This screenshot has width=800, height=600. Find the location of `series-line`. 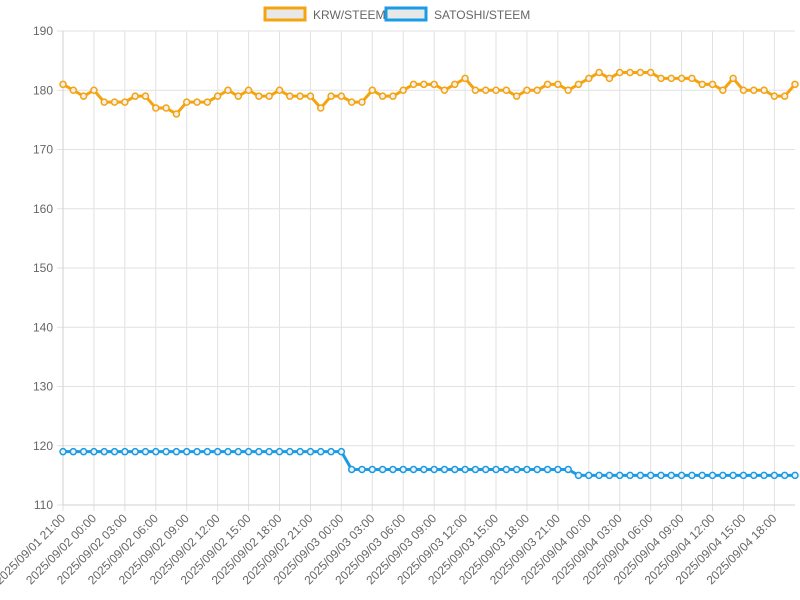

series-line is located at coordinates (429, 463).